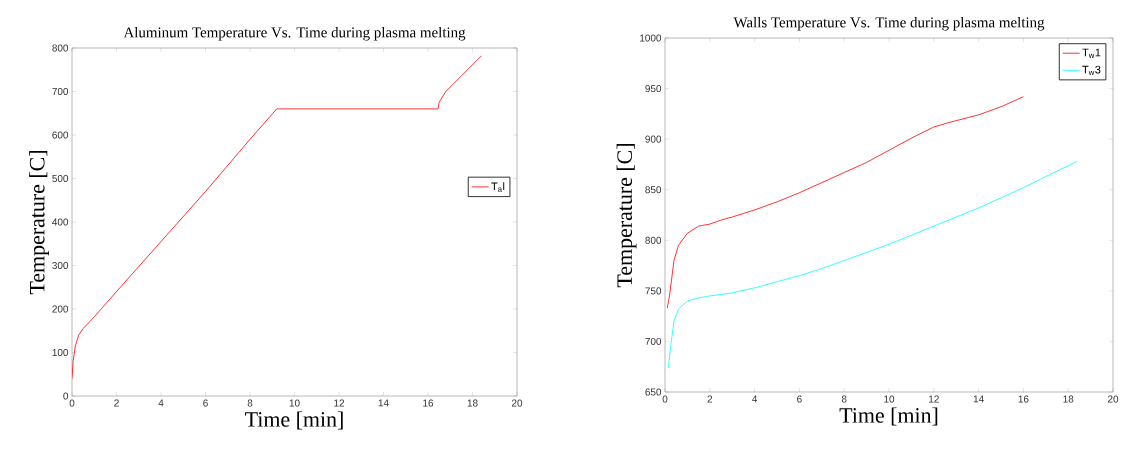  What do you see at coordinates (60, 309) in the screenshot?
I see `y-tick-label: 200` at bounding box center [60, 309].